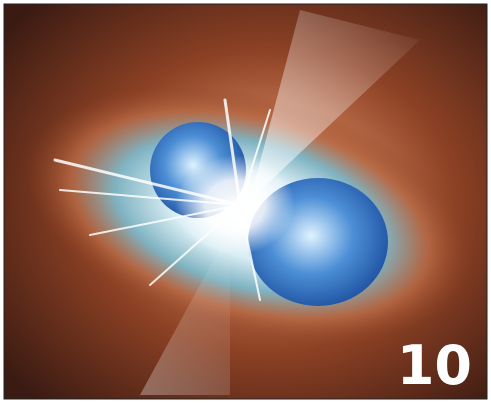  I want to click on number-badge: 10, so click(434, 365).